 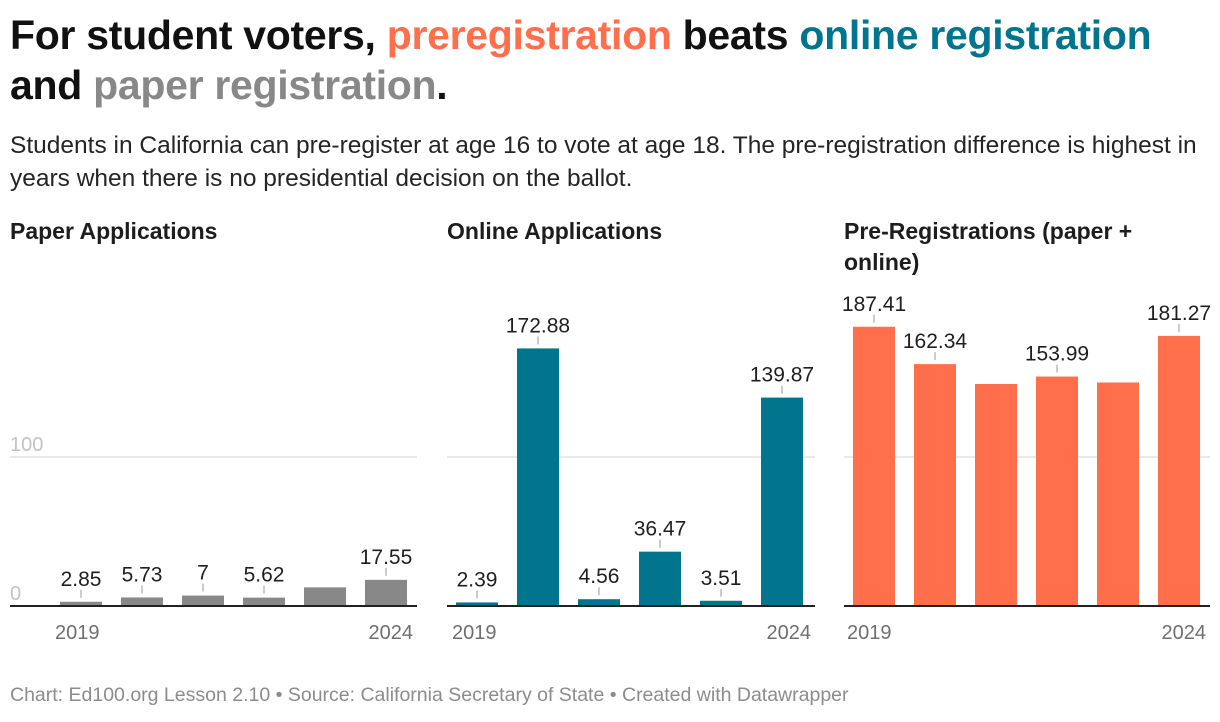 I want to click on bar-chart-pre: 187.41 162.34 153.99 181.27 2019 2024, so click(x=1026, y=468).